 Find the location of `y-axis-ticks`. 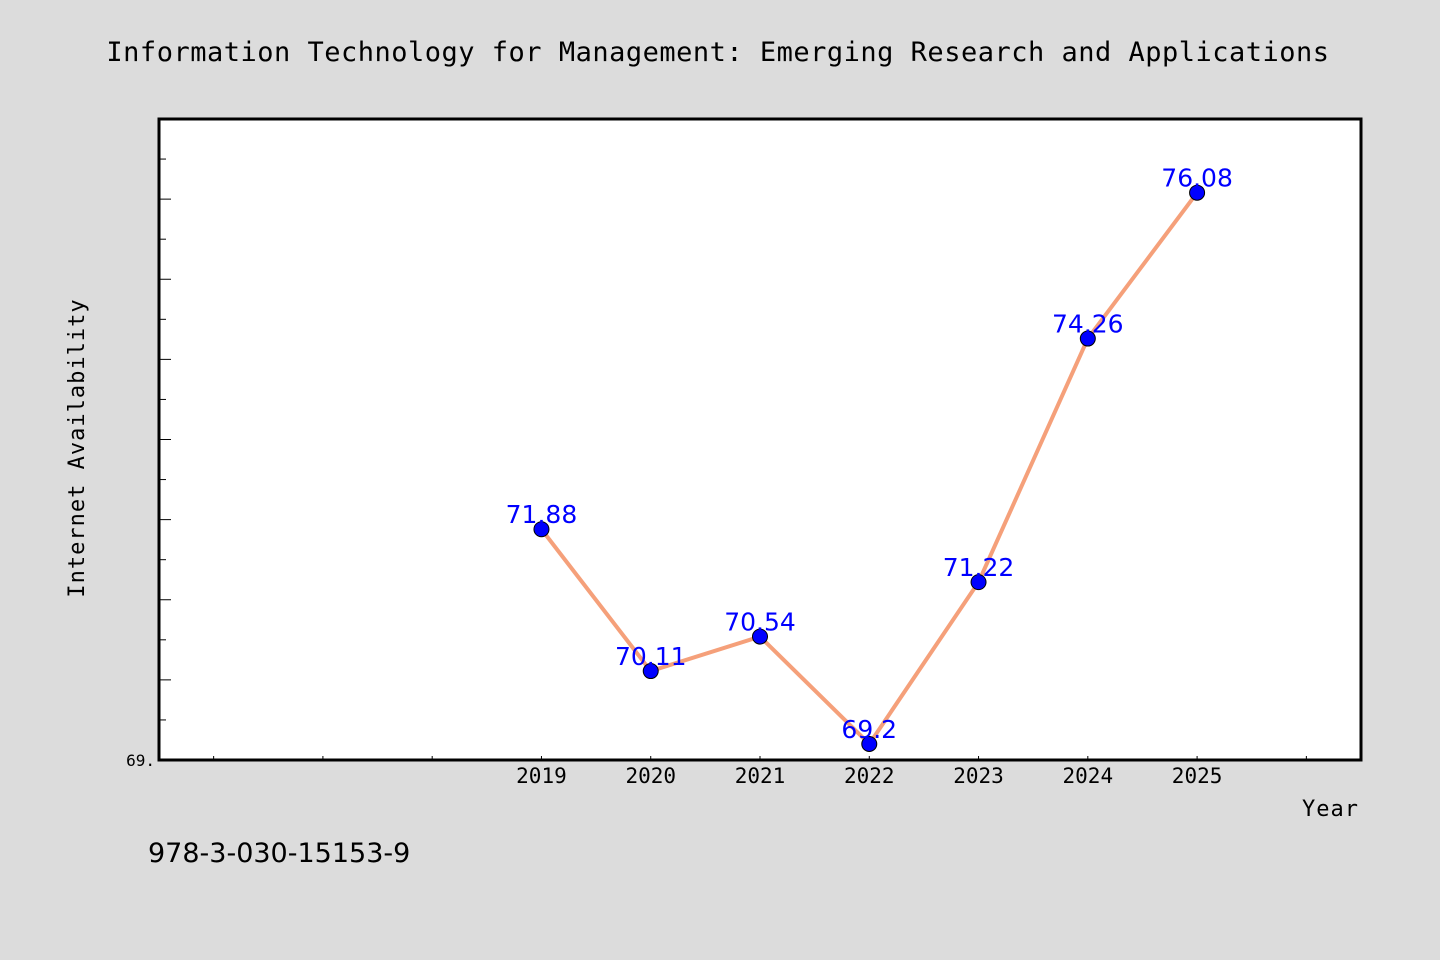

y-axis-ticks is located at coordinates (165, 439).